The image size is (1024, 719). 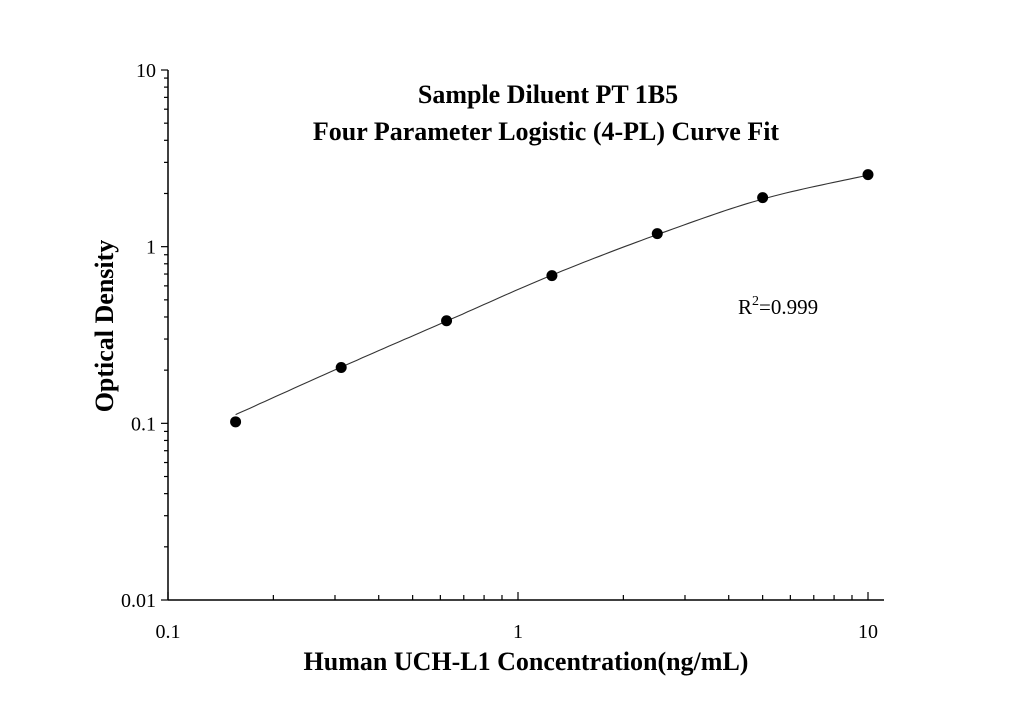 What do you see at coordinates (168, 632) in the screenshot?
I see `x-tick-label: 0.1` at bounding box center [168, 632].